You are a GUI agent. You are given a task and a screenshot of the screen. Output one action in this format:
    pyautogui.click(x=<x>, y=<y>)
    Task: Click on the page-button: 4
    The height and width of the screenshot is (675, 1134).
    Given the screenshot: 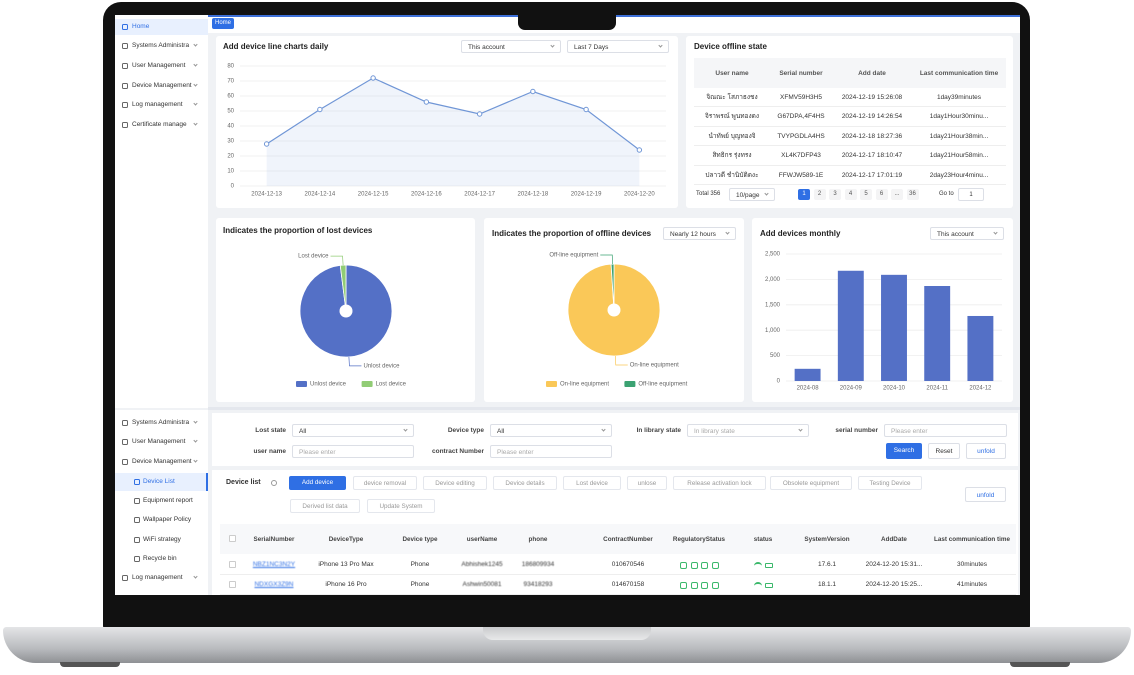 What is the action you would take?
    pyautogui.click(x=850, y=194)
    